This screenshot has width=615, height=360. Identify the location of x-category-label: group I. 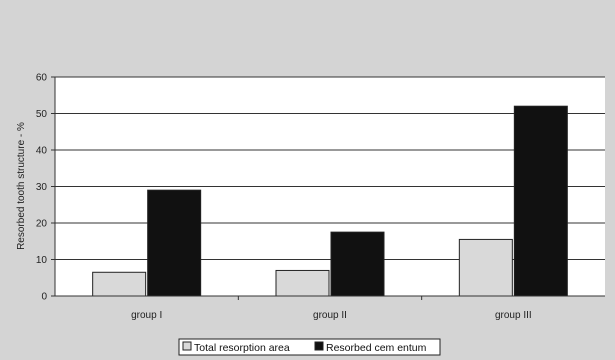
(146, 315).